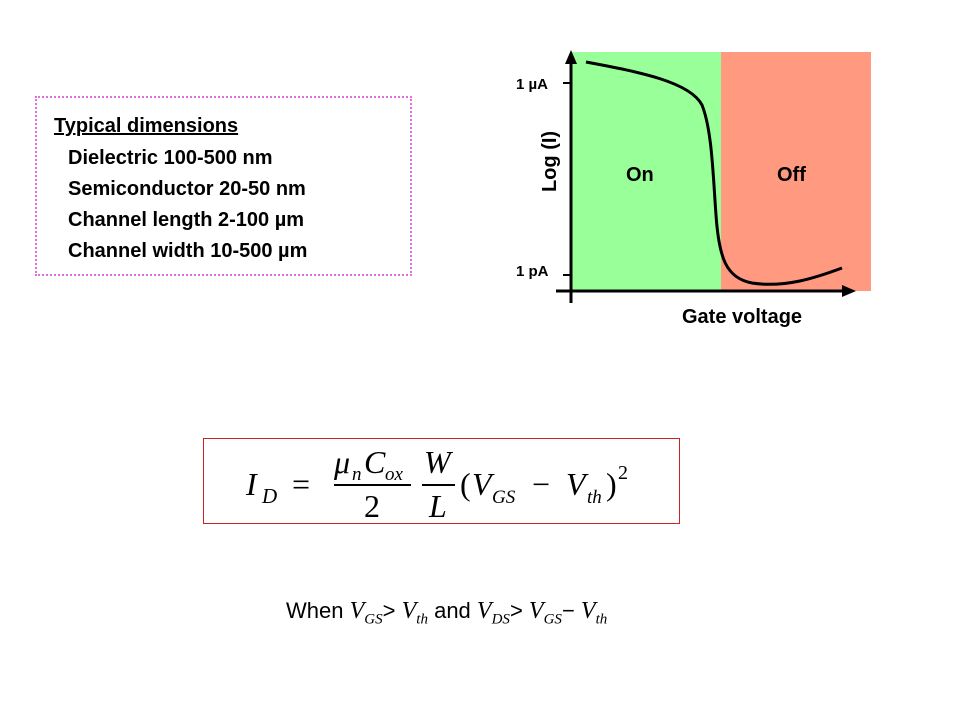 The image size is (960, 720). Describe the element at coordinates (516, 610) in the screenshot. I see `condition-gt-2: >` at that location.